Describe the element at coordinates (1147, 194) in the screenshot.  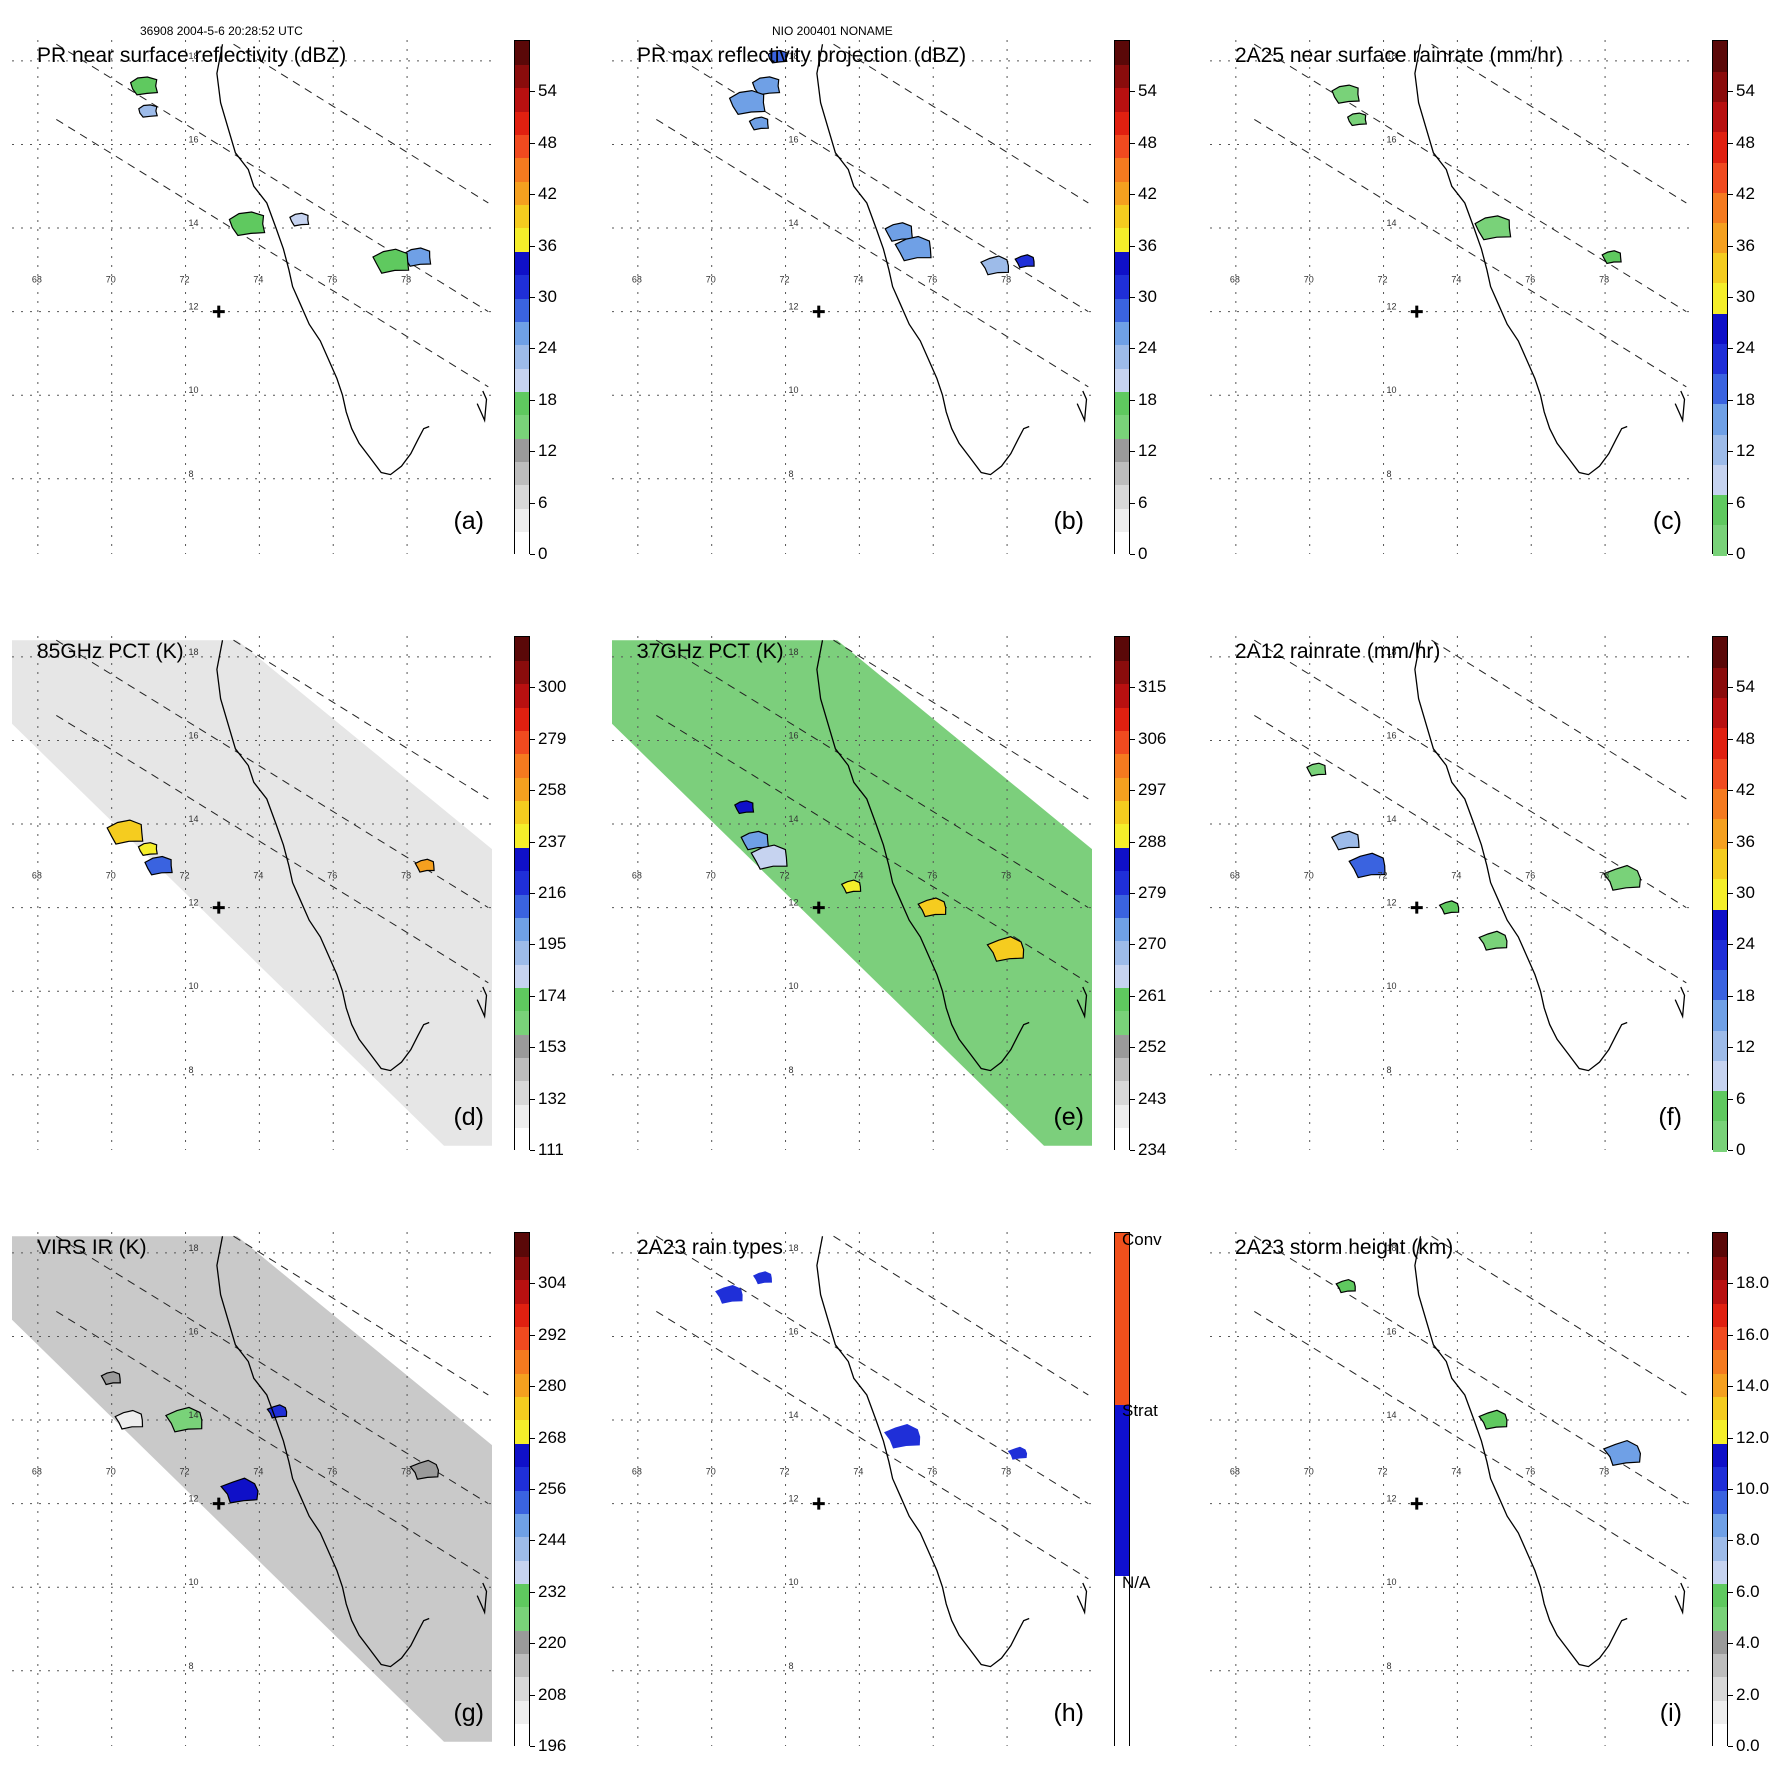
I see `colorbar-tick-label: 42` at that location.